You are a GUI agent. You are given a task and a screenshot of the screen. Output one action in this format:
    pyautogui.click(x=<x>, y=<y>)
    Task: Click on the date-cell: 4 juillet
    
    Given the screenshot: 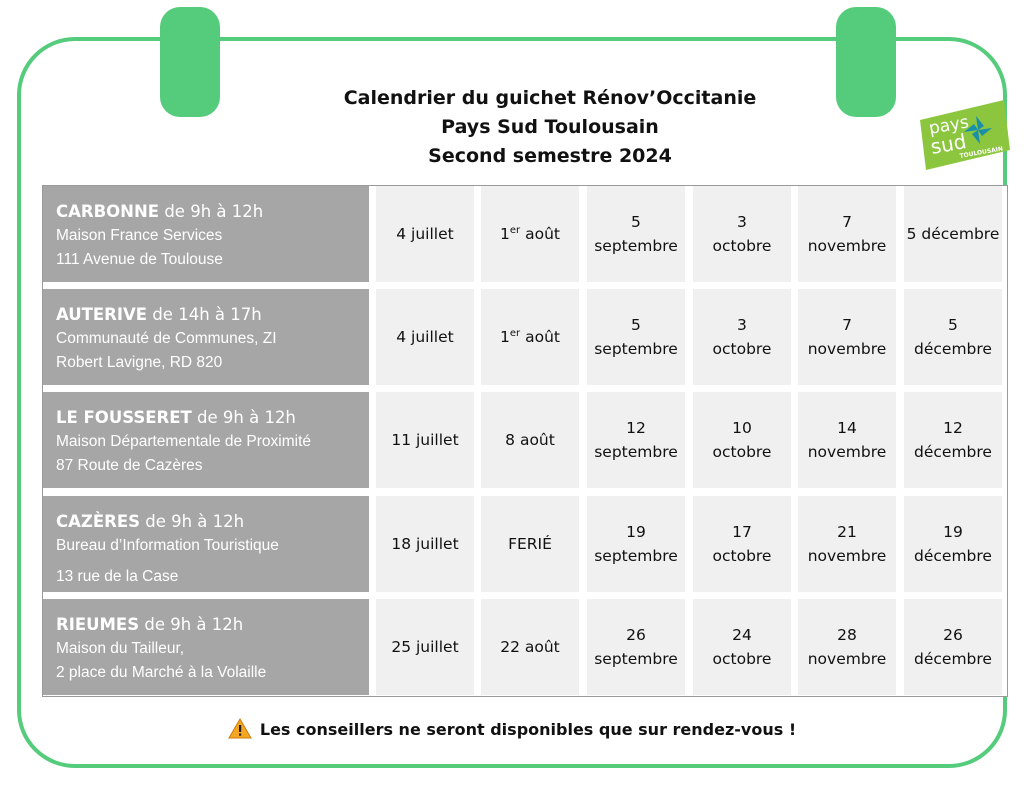 What is the action you would take?
    pyautogui.click(x=425, y=234)
    